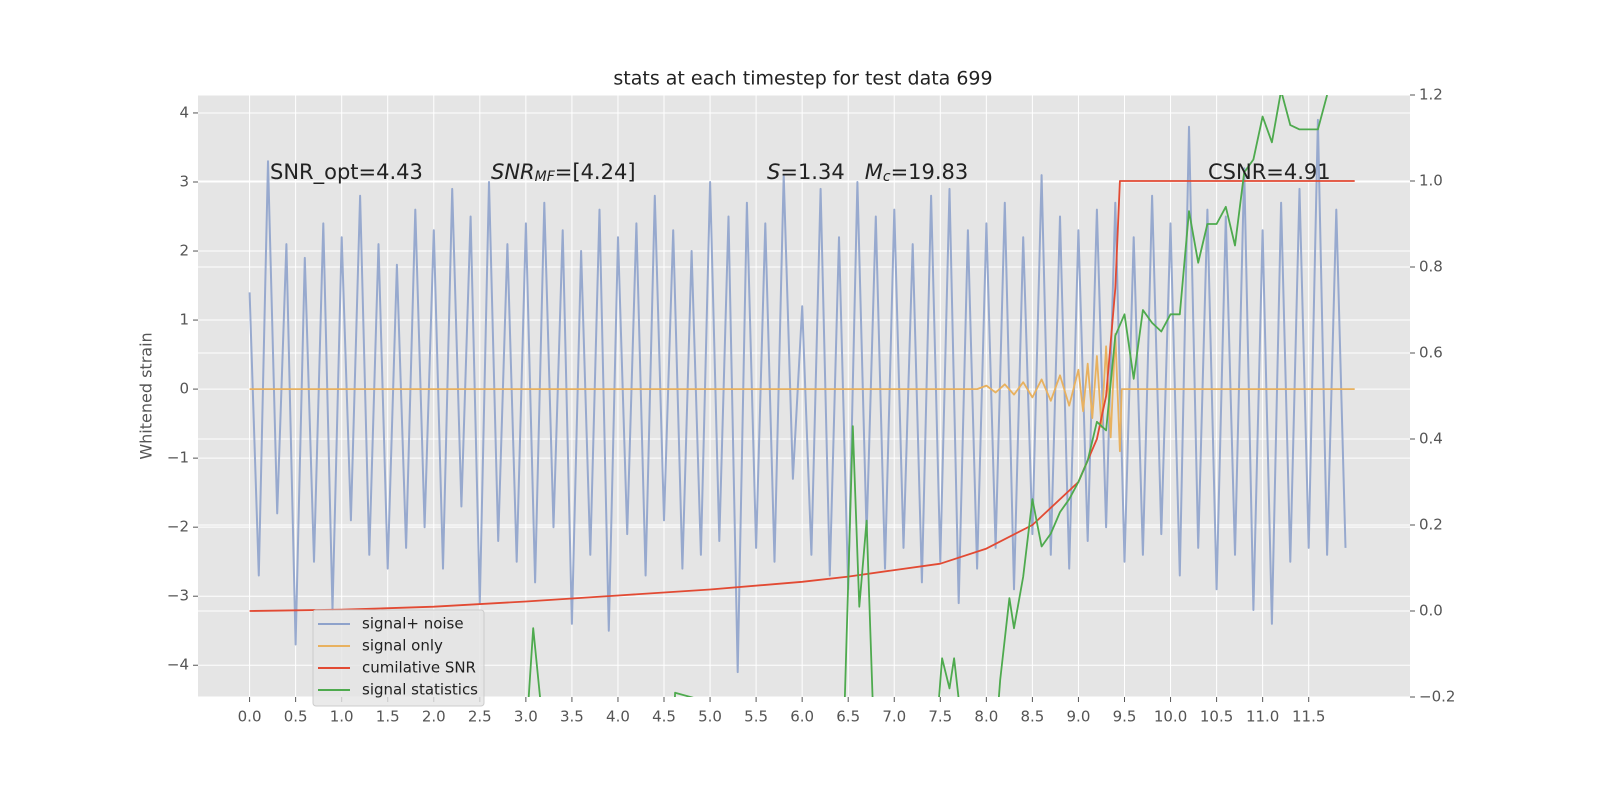 This screenshot has width=1600, height=804. Describe the element at coordinates (1431, 611) in the screenshot. I see `y2-tick-label: 0.0` at that location.